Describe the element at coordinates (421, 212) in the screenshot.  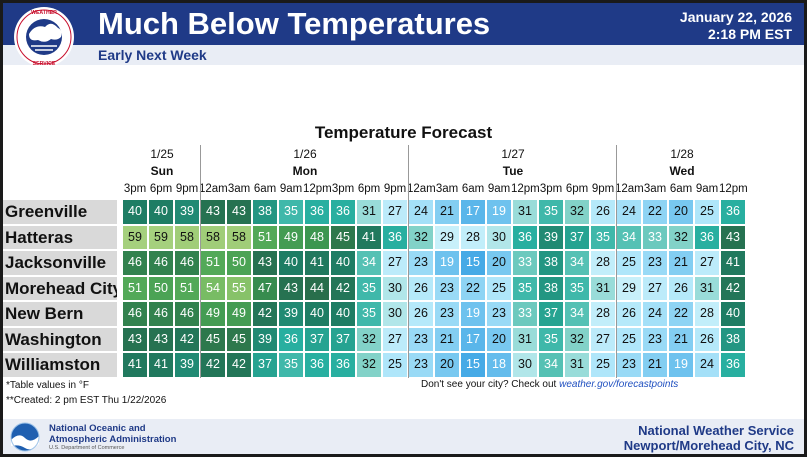
I see `temp-cell: 24` at that location.